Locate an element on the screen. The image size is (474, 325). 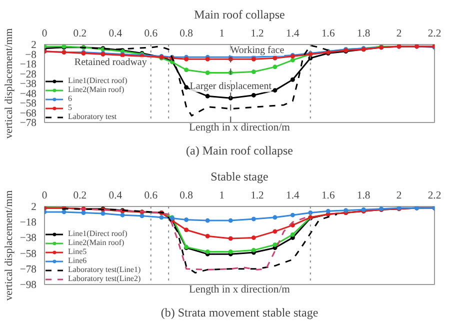
annotation: Larger displacement is located at coordinates (231, 86).